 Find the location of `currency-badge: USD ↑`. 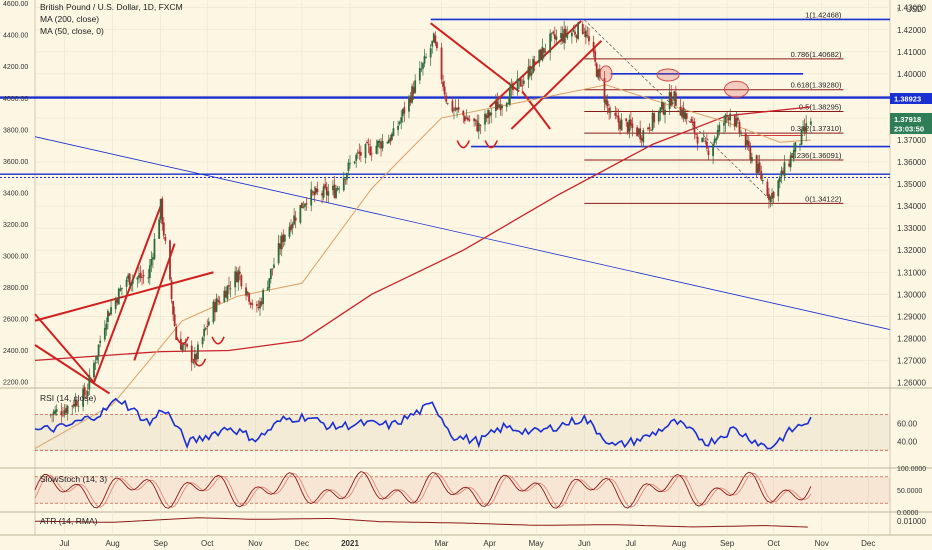

currency-badge: USD ↑ is located at coordinates (909, 9).